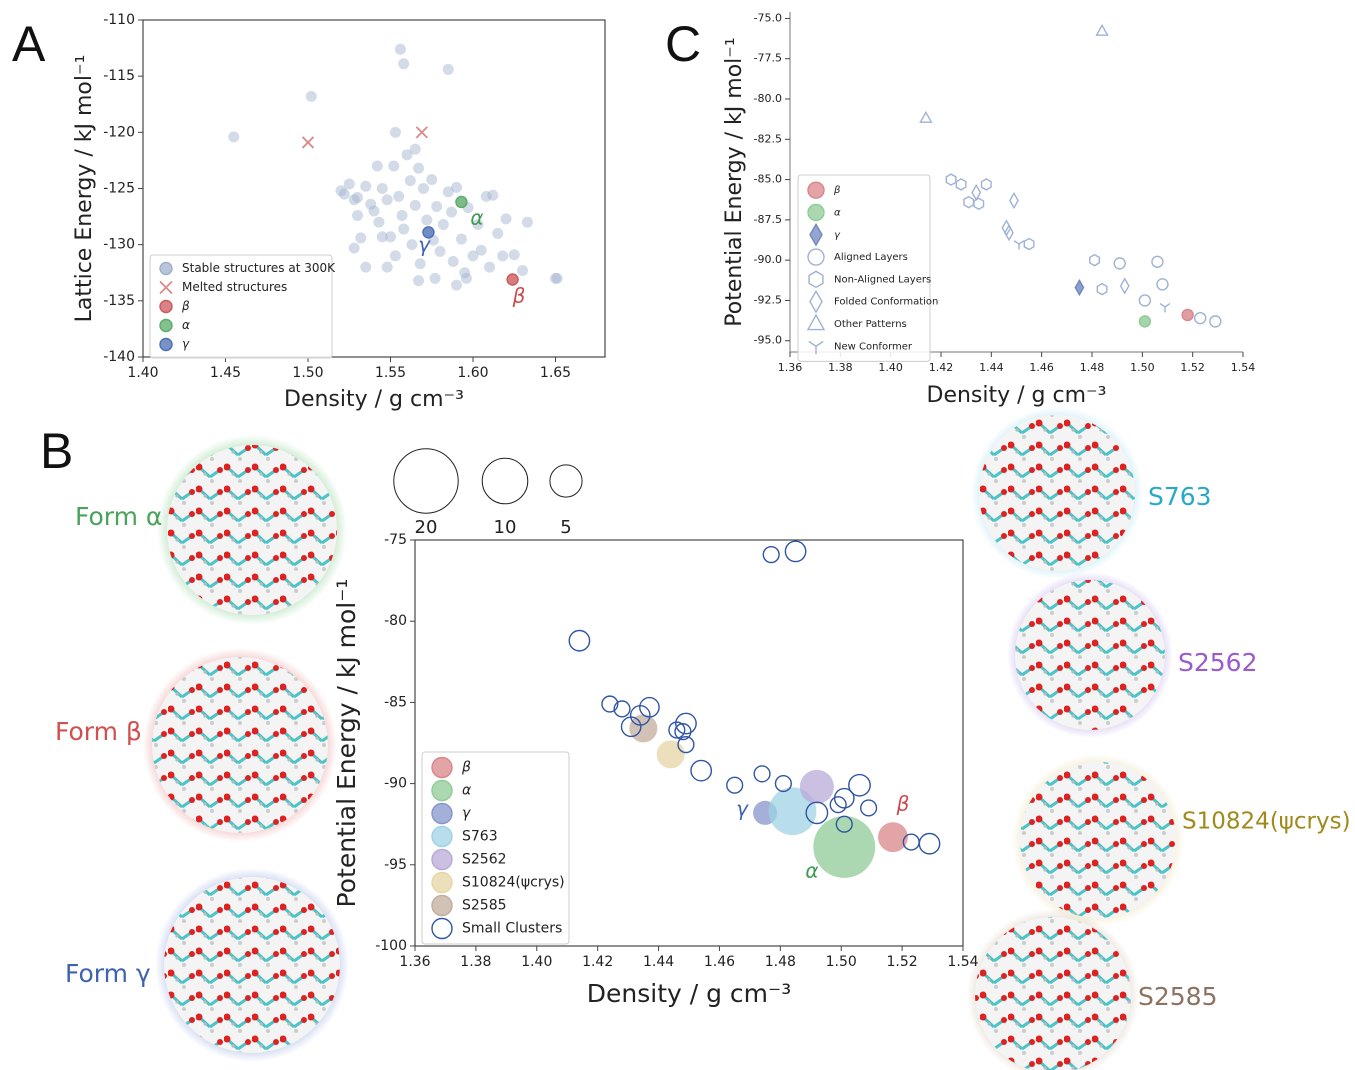  Describe the element at coordinates (119, 132) in the screenshot. I see `y-tick-label: -120` at that location.